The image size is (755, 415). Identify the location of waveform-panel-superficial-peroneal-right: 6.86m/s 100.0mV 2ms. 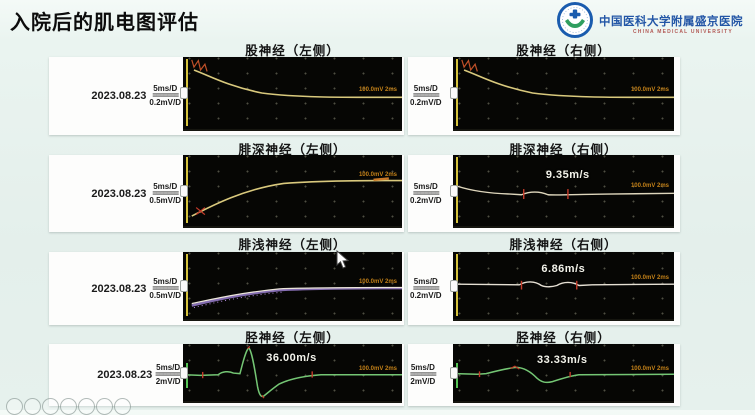
(562, 286).